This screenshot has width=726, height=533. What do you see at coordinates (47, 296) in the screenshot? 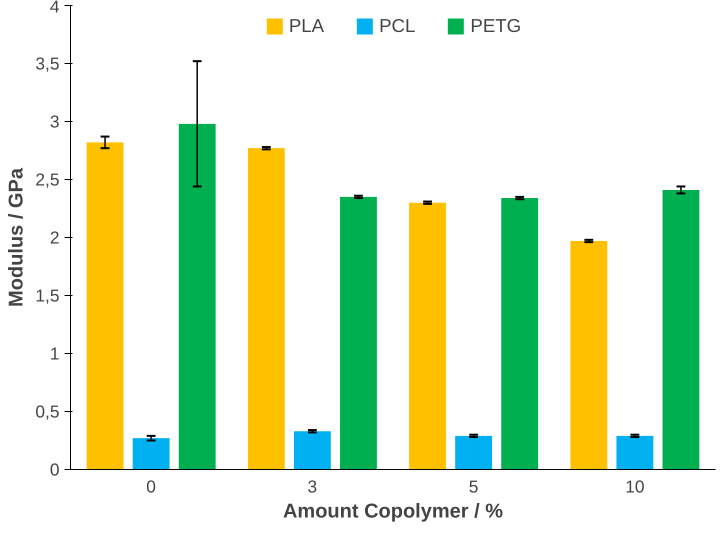
I see `y-tick-label: 1,5` at bounding box center [47, 296].